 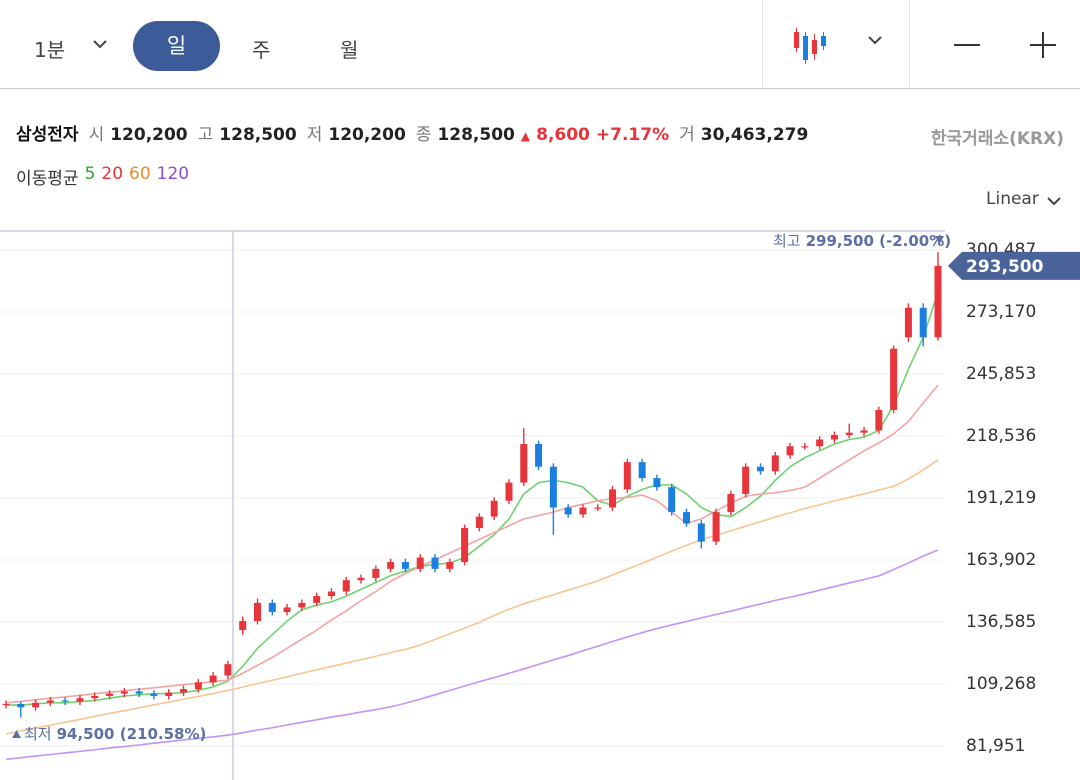 I want to click on period-day: 일, so click(x=176, y=46).